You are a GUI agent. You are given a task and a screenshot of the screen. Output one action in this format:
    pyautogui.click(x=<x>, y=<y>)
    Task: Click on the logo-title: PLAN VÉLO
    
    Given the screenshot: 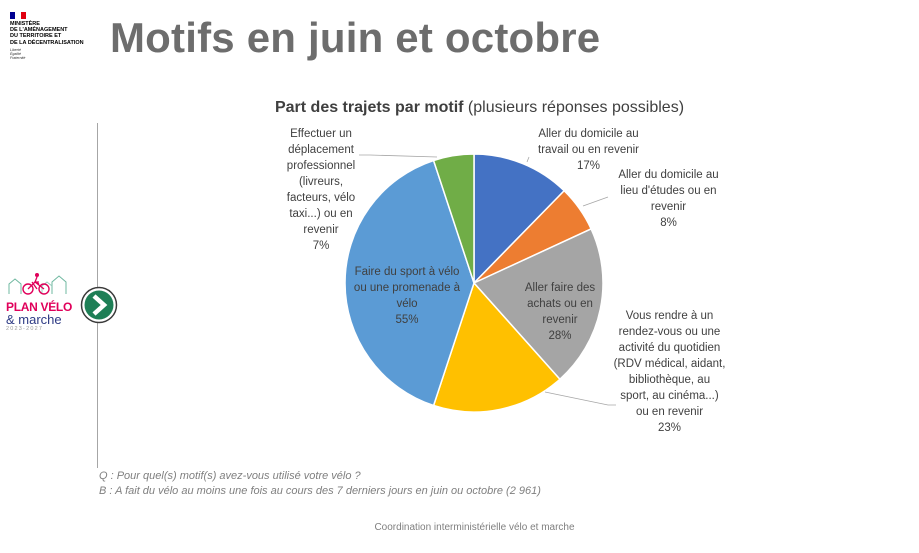 What is the action you would take?
    pyautogui.click(x=39, y=307)
    